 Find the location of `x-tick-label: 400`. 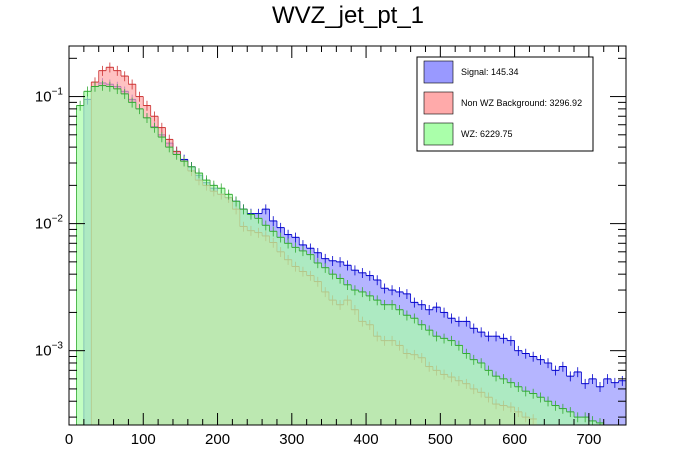

x-tick-label: 400 is located at coordinates (366, 439).